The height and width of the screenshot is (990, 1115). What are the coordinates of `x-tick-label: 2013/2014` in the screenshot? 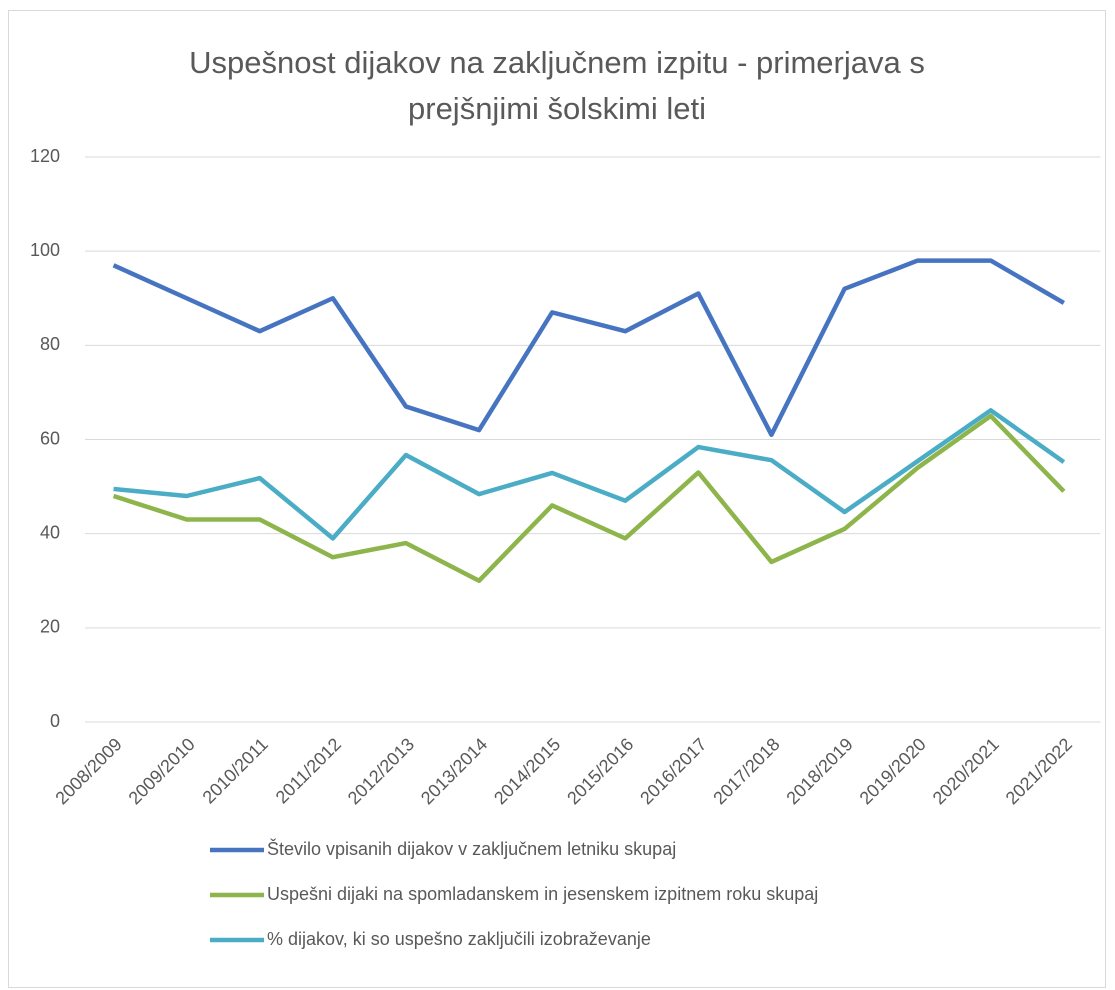 It's located at (454, 771).